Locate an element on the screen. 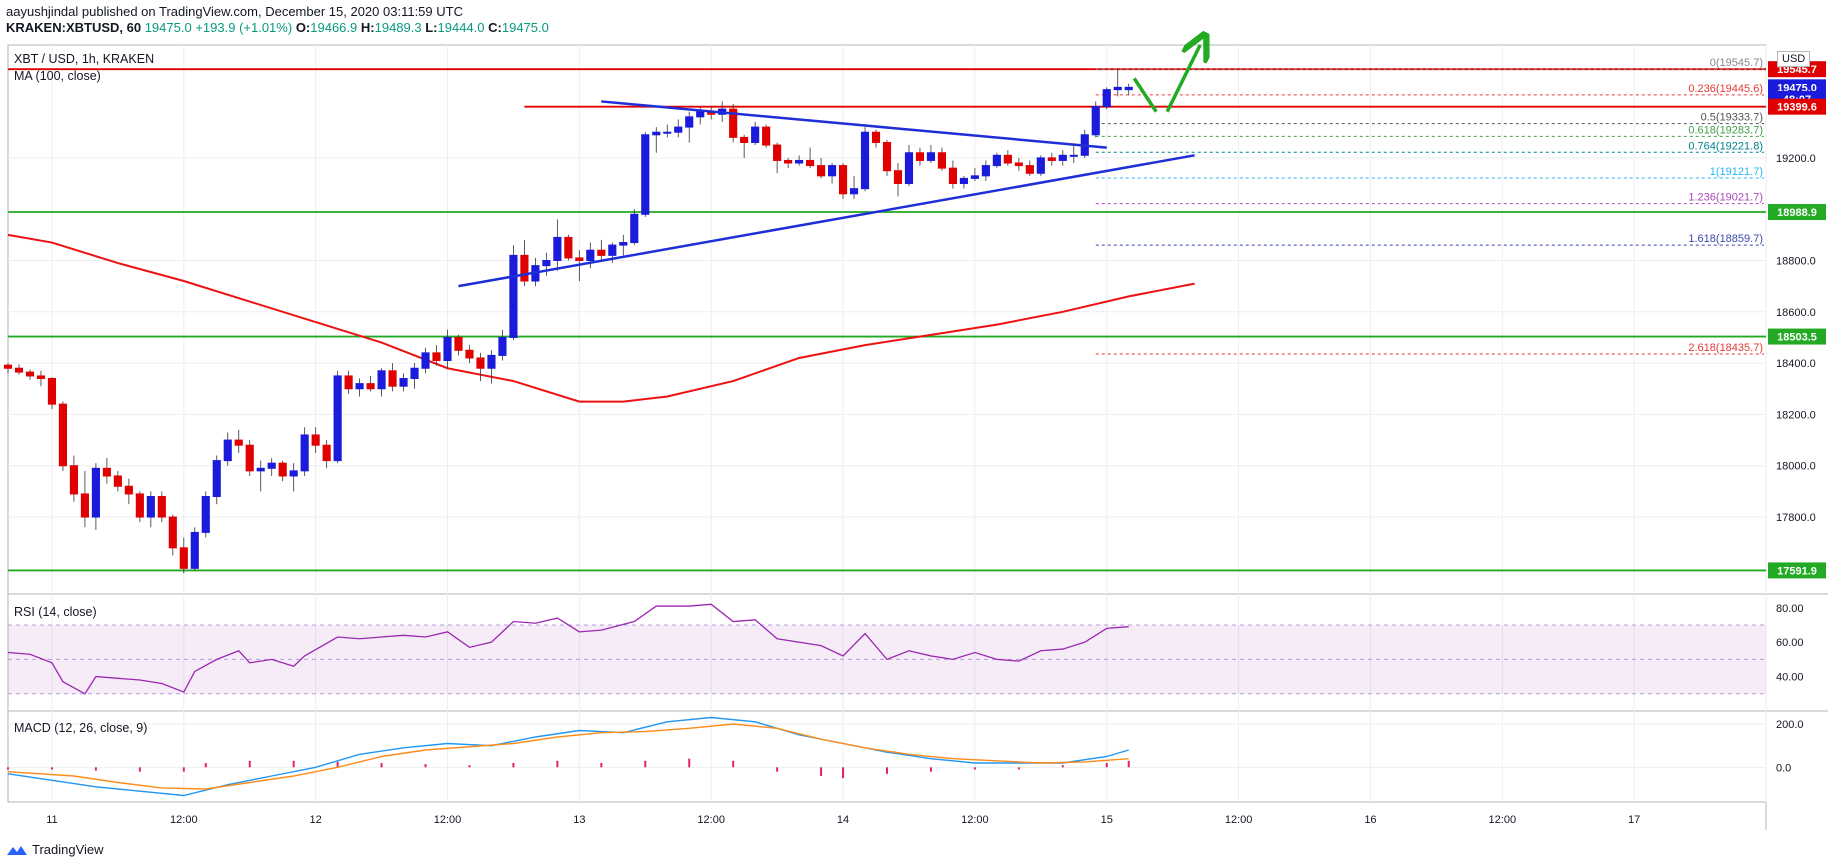 Image resolution: width=1828 pixels, height=868 pixels. price-change: +193.9 (+1.01%) is located at coordinates (244, 27).